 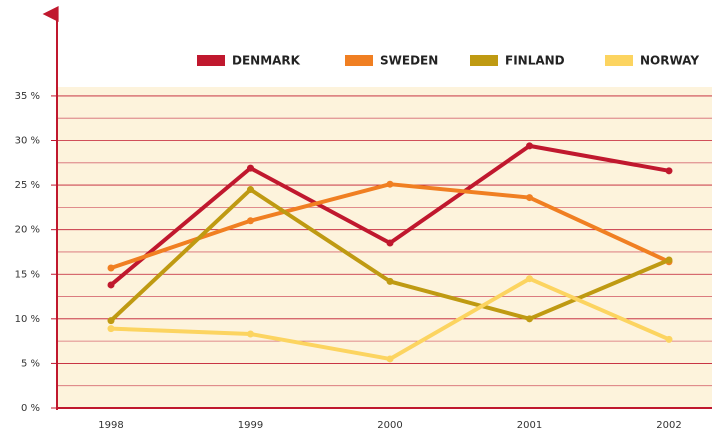 I want to click on x-tick-label: 2000, so click(x=389, y=425).